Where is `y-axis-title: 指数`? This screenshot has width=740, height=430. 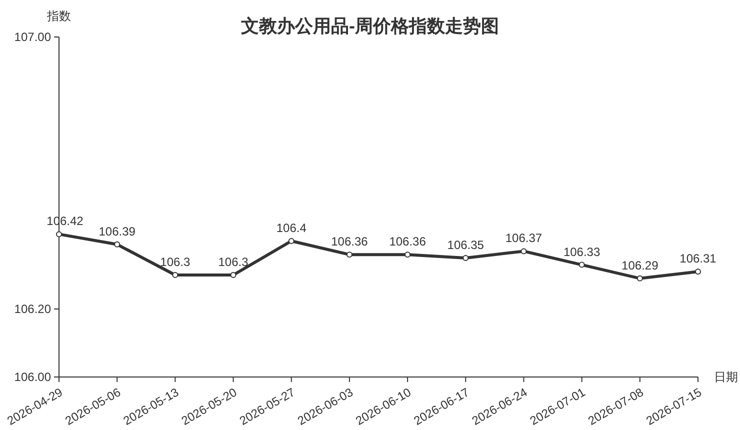
y-axis-title: 指数 is located at coordinates (58, 16).